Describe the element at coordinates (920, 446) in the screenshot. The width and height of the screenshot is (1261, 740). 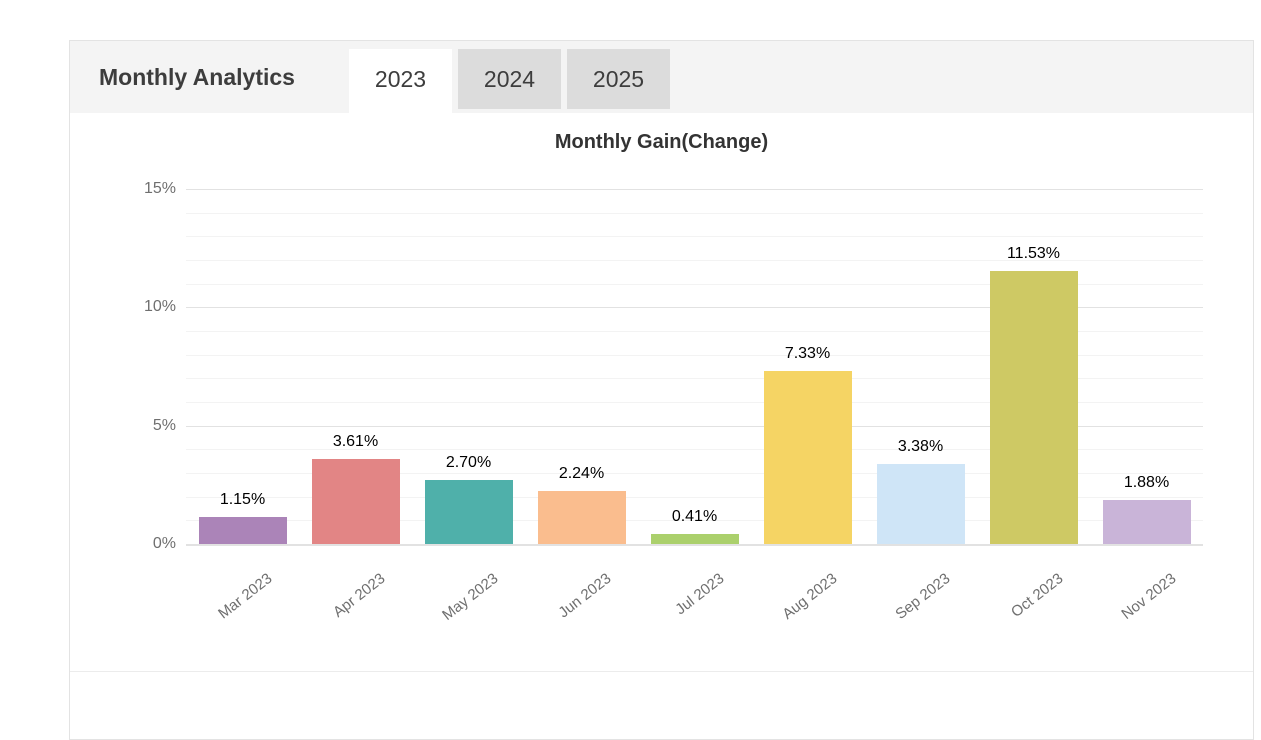
I see `bar-value-label: 3.38%` at that location.